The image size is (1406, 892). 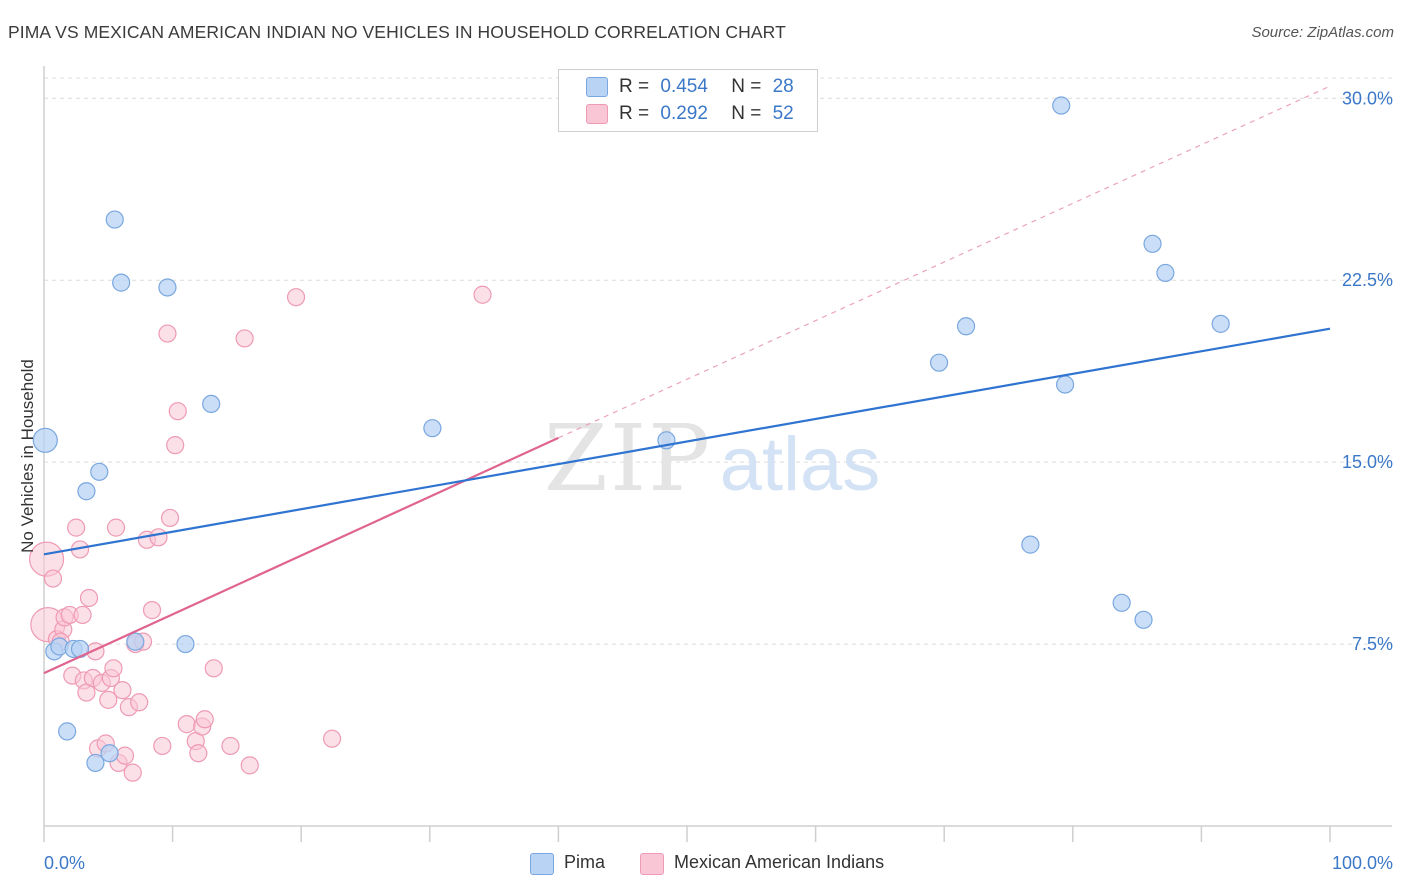 I want to click on mexican-r-label: R =, so click(x=634, y=113).